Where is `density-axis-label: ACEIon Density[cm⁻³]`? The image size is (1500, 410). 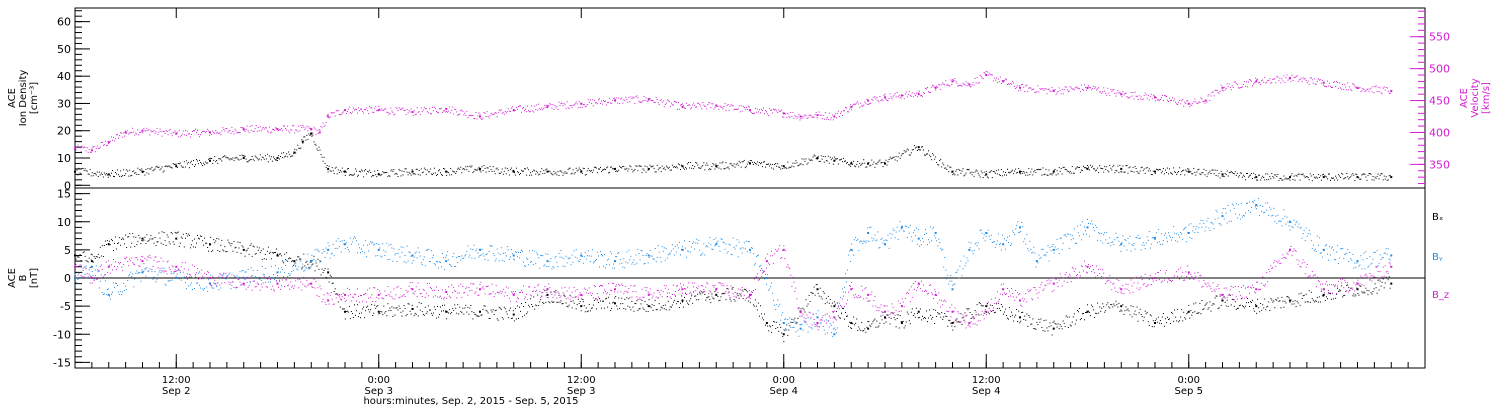
density-axis-label: ACEIon Density[cm⁻³] is located at coordinates (23, 98).